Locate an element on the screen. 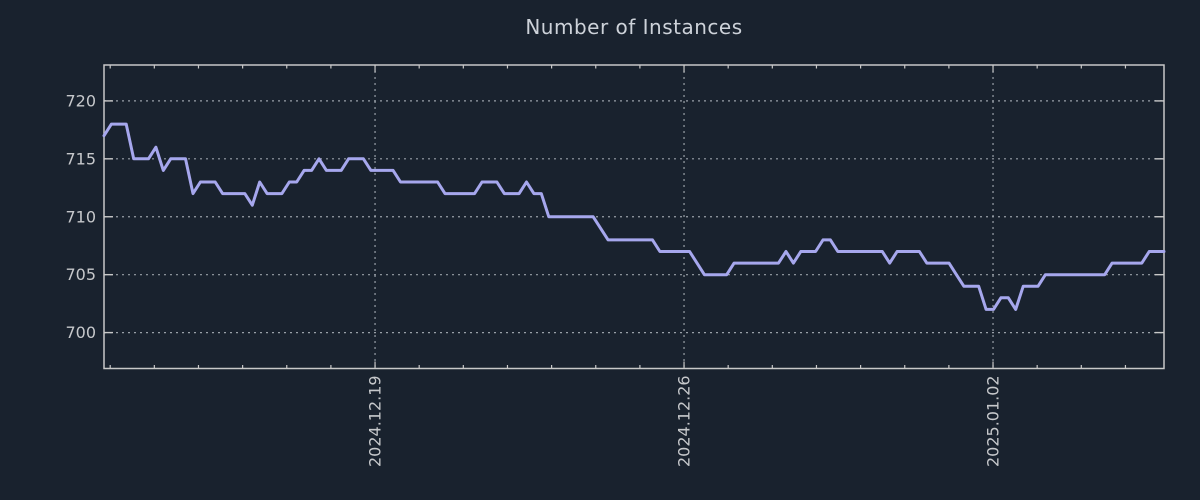  y-tick-label: 700 is located at coordinates (80, 332).